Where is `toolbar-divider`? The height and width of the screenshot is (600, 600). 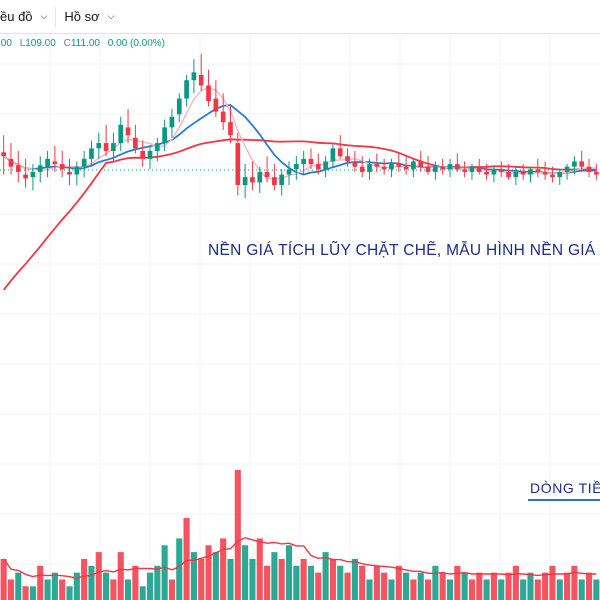 toolbar-divider is located at coordinates (56, 16).